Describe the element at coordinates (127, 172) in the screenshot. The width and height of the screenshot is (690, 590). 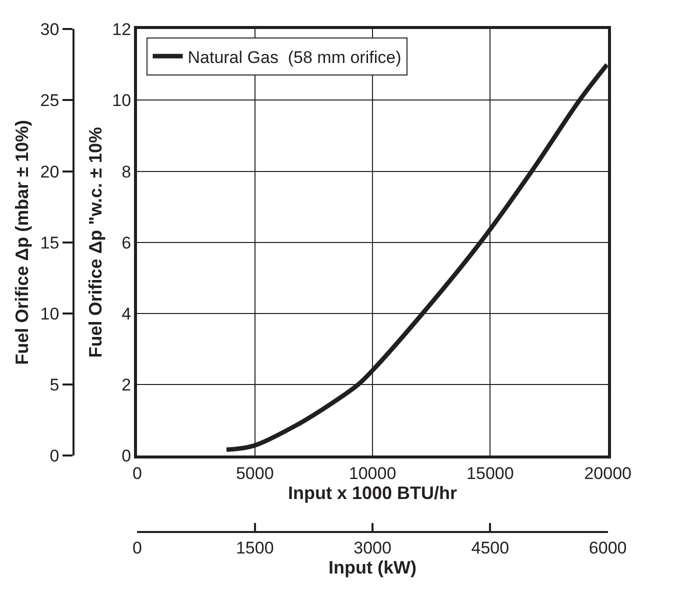
I see `y-tick-label: 8` at that location.